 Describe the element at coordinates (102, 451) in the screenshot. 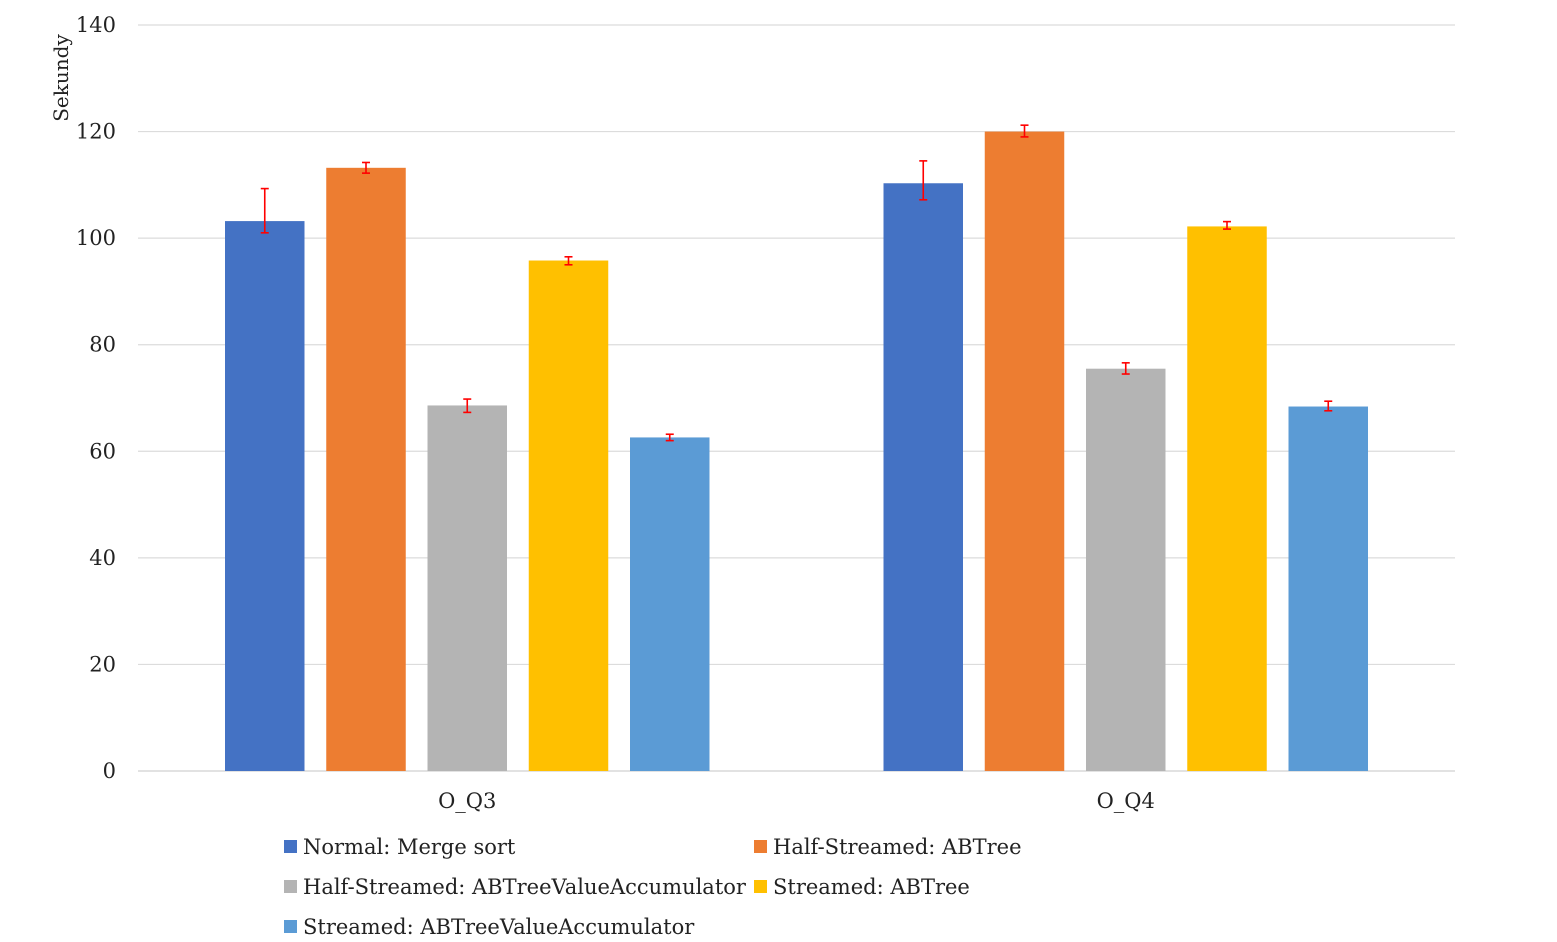

I see `y-tick-label: 60` at that location.